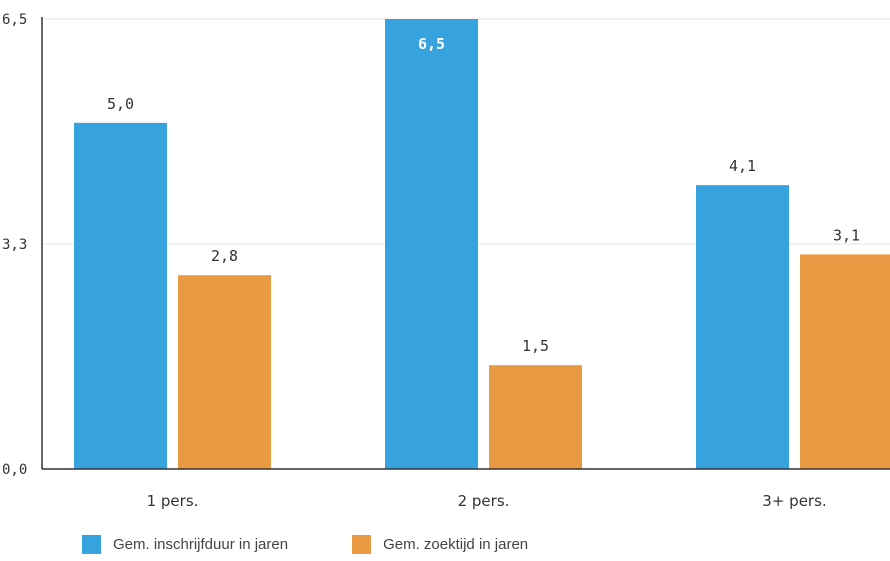 Image resolution: width=890 pixels, height=561 pixels. Describe the element at coordinates (535, 346) in the screenshot. I see `data-label: 1,5` at that location.